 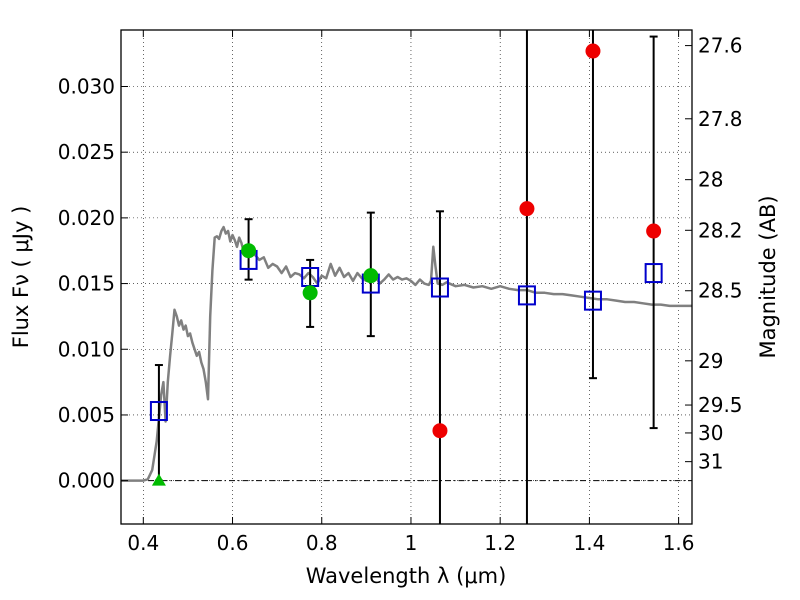 I want to click on y-tick-label: 0.000, so click(x=86, y=481).